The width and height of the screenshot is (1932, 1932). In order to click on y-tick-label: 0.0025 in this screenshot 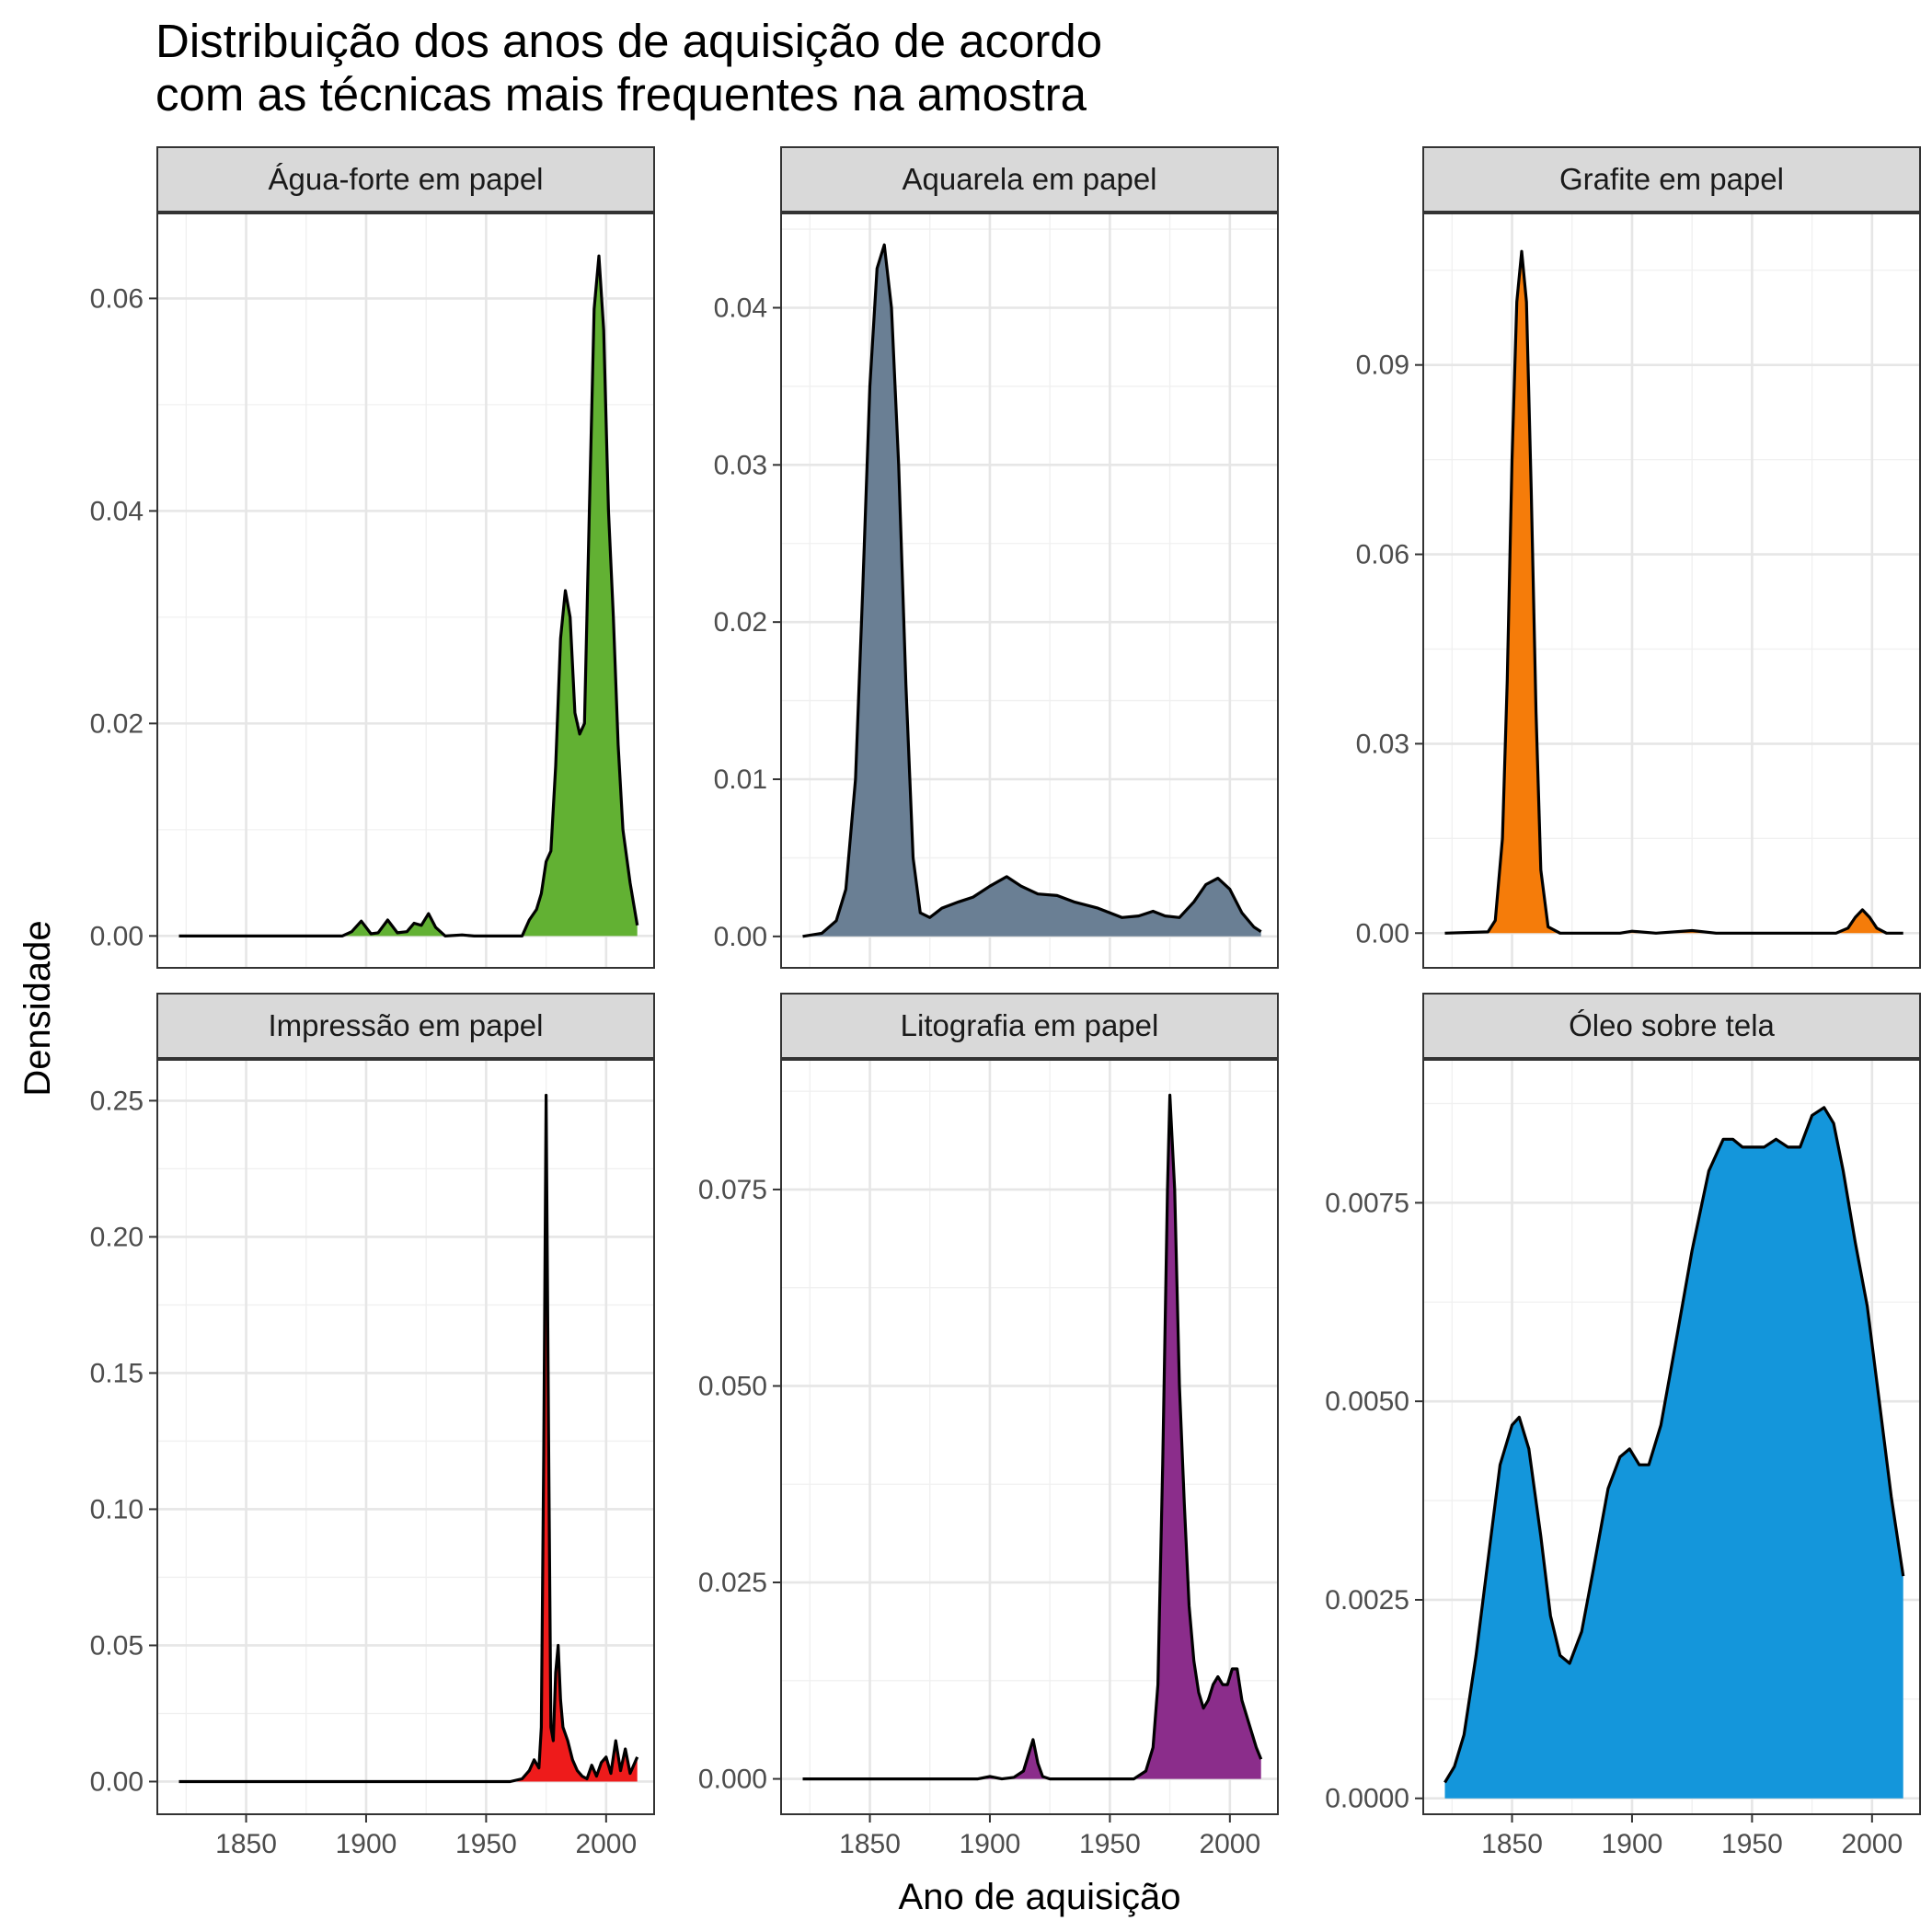, I will do `click(1367, 1600)`.